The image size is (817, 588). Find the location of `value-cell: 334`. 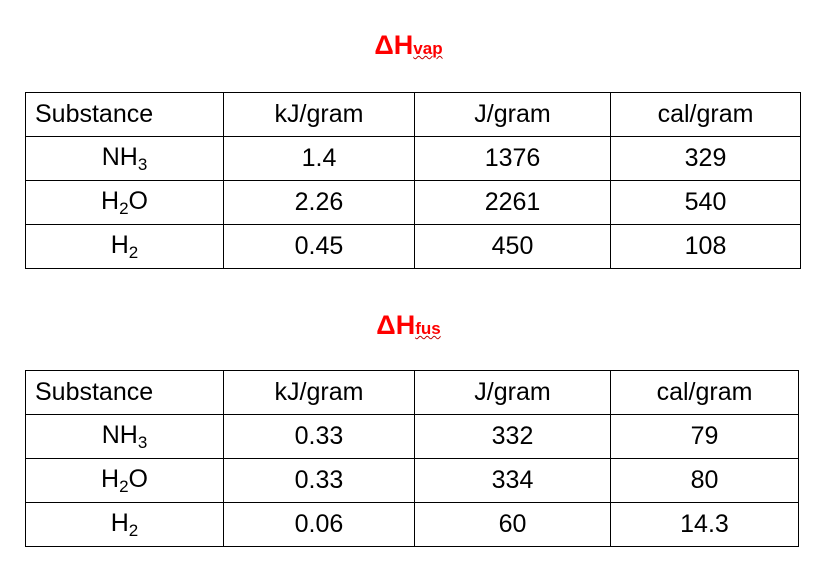

value-cell: 334 is located at coordinates (512, 480).